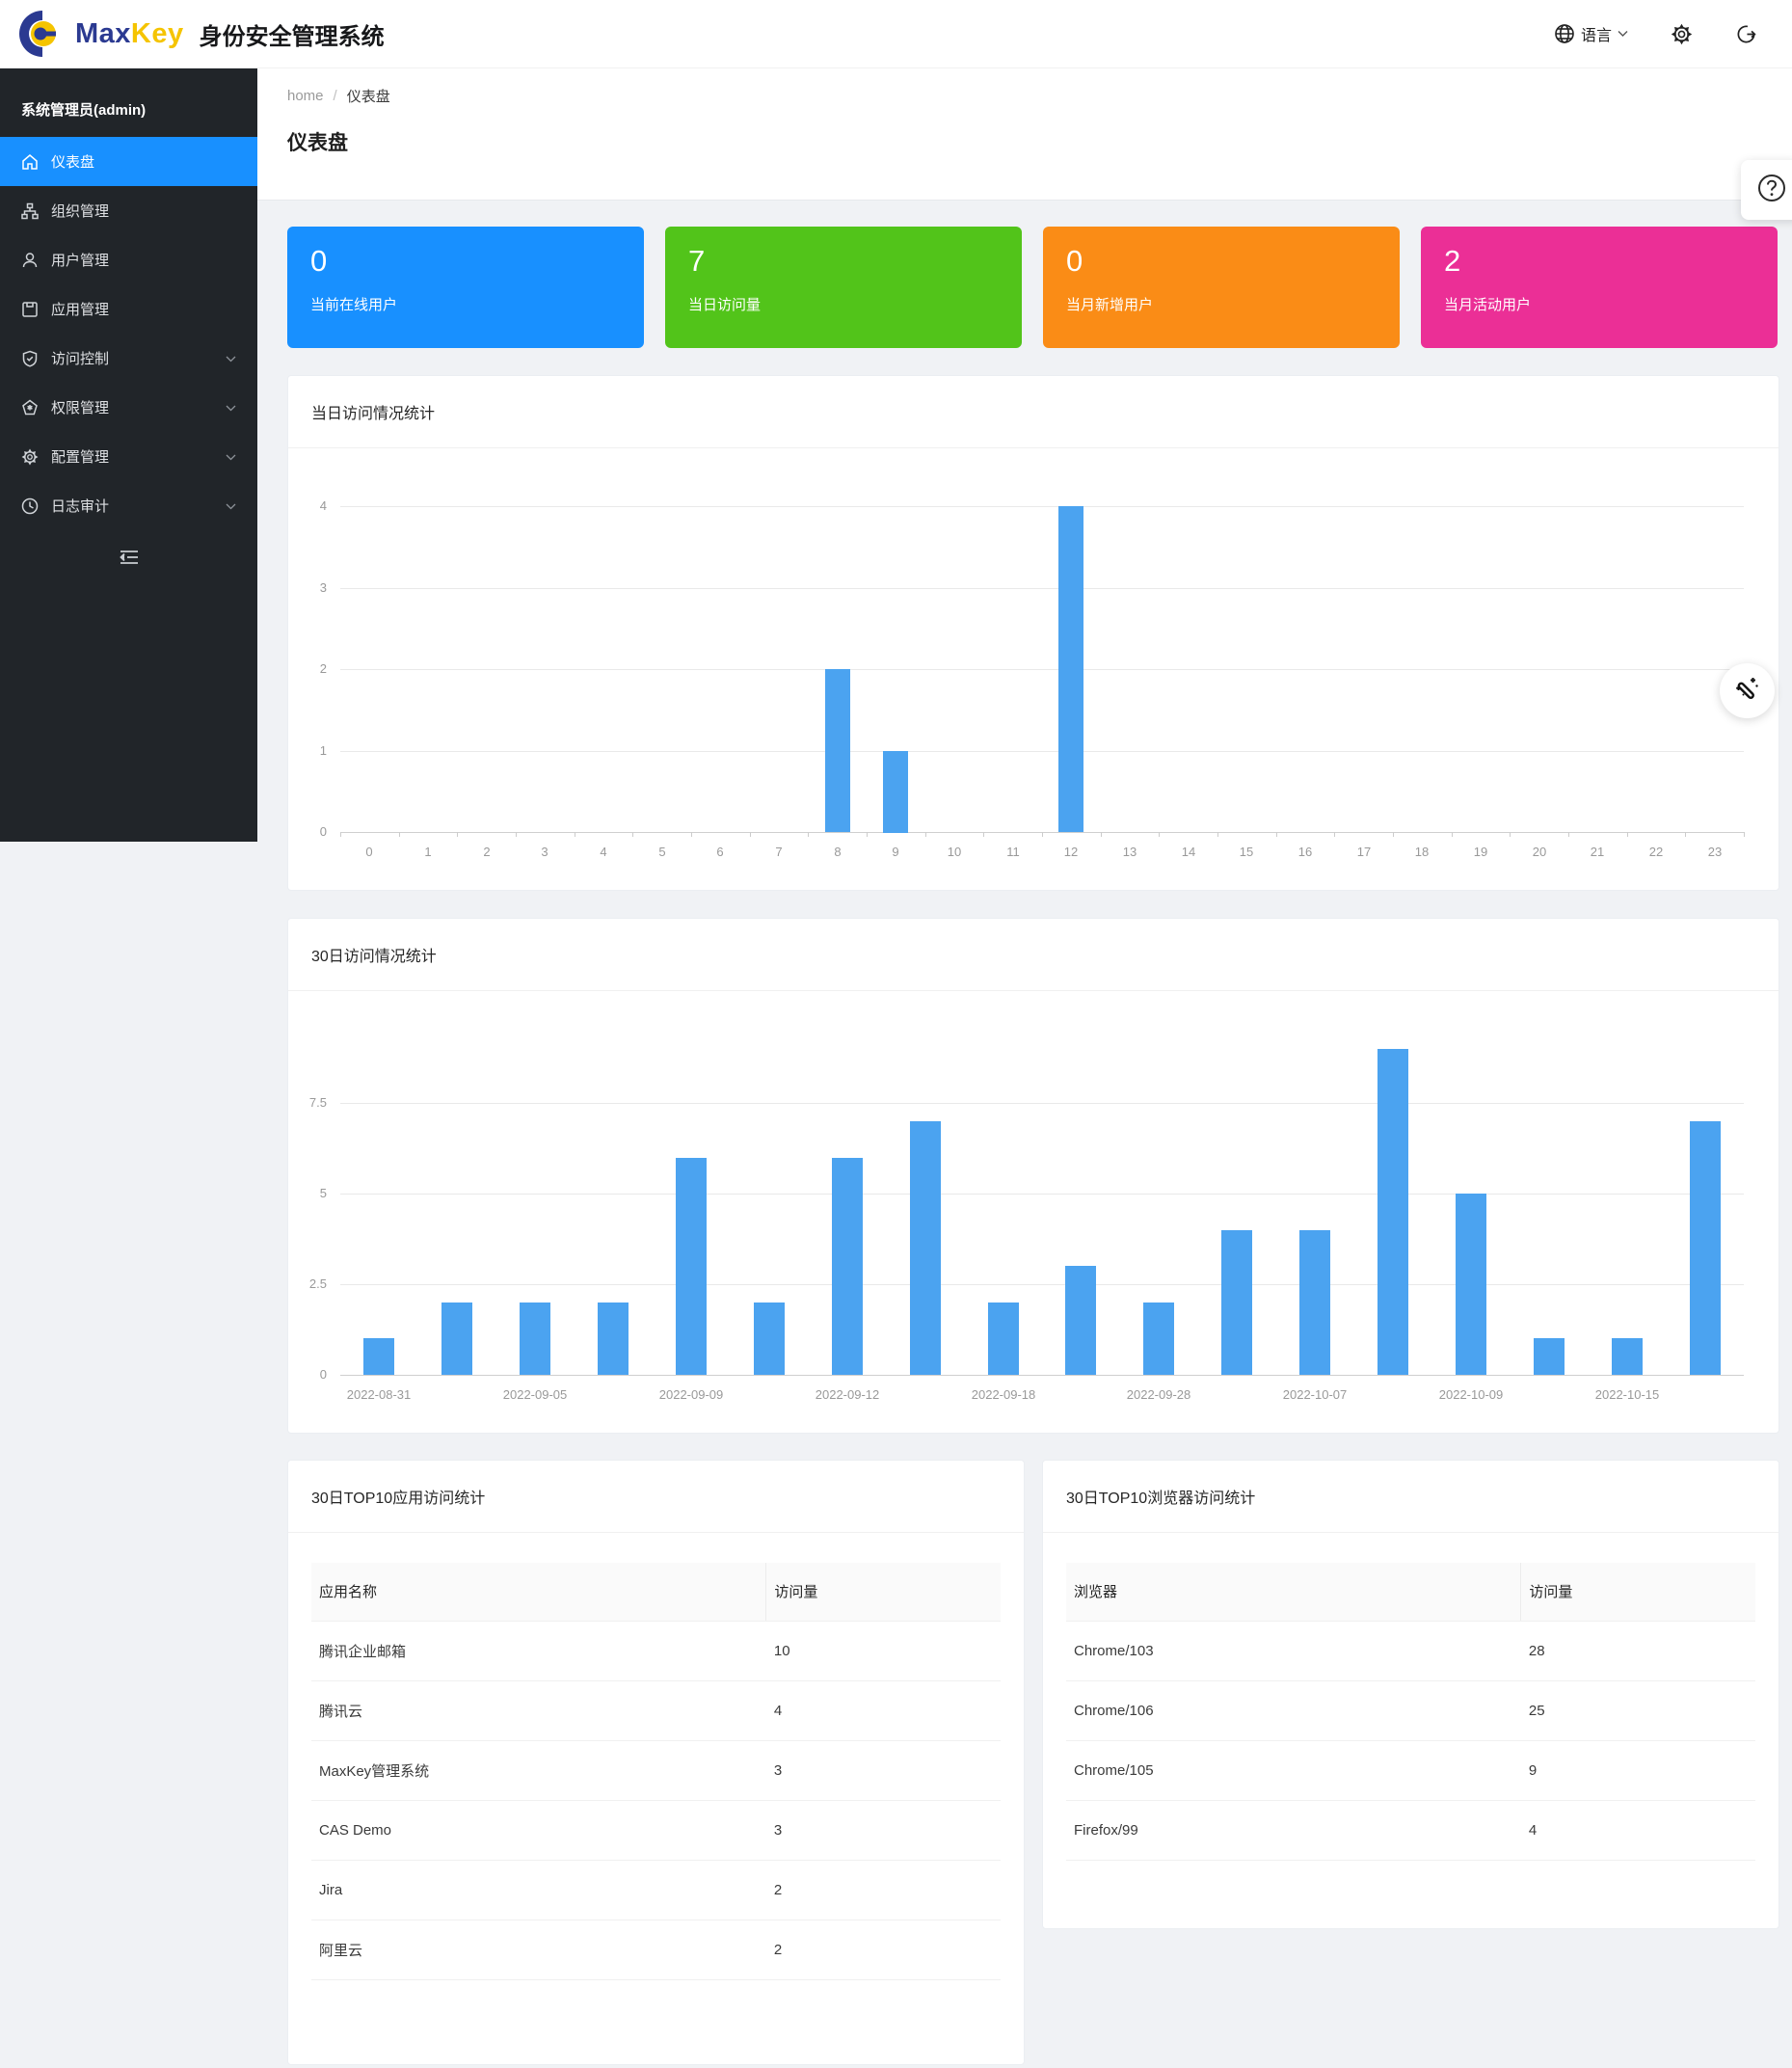 The width and height of the screenshot is (1792, 2068). I want to click on sidebar-item-label: 访问控制, so click(80, 359).